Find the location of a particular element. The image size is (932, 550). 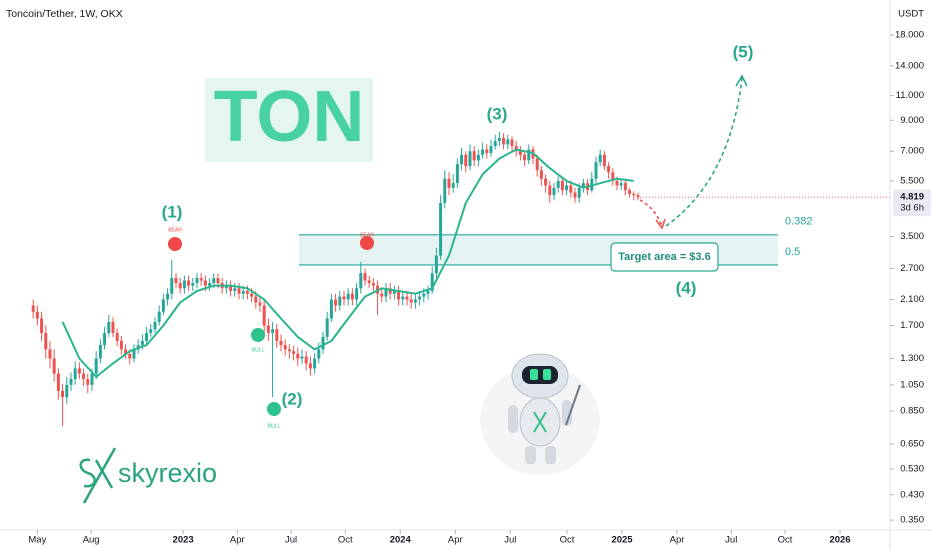

currency: USDT is located at coordinates (911, 14).